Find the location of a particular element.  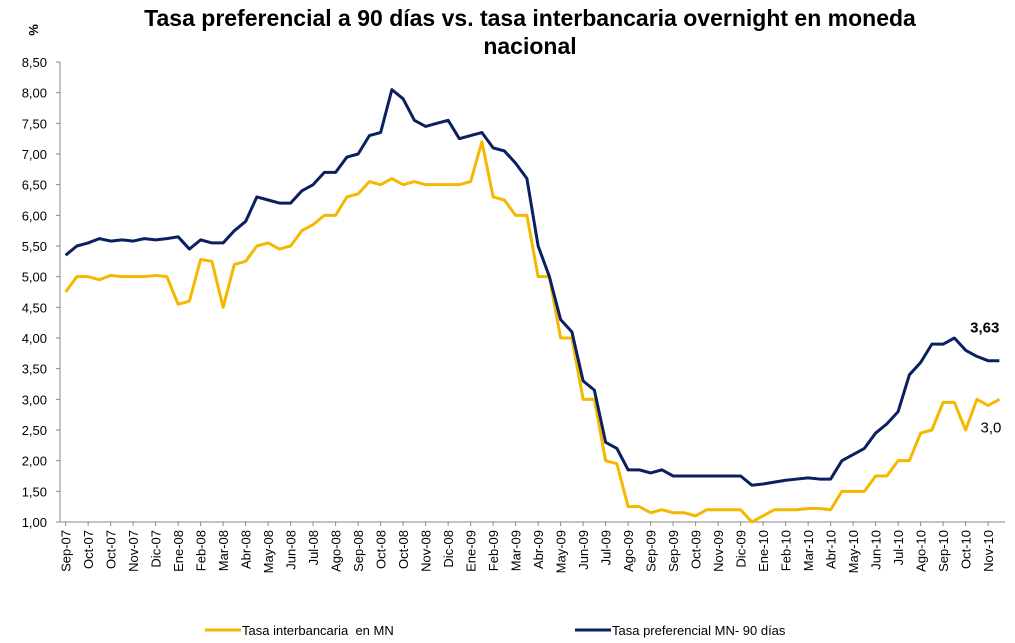

y-axis-label: % is located at coordinates (33, 30).